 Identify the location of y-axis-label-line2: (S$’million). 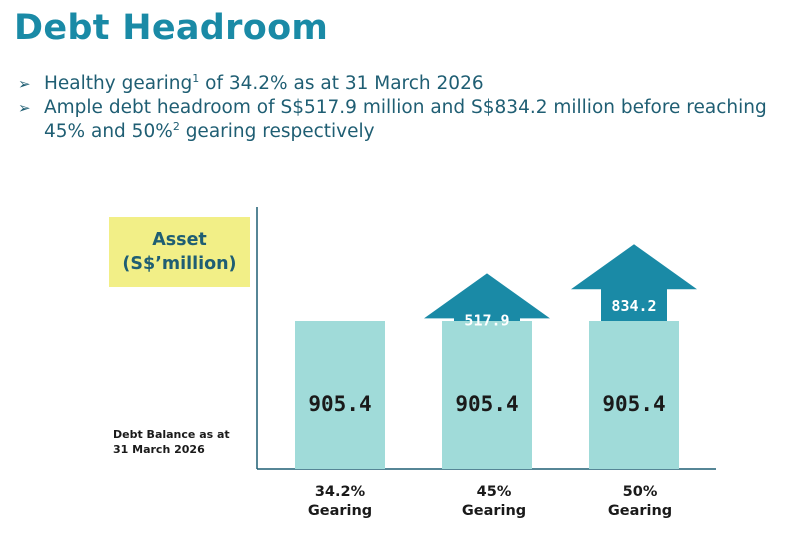
(179, 264).